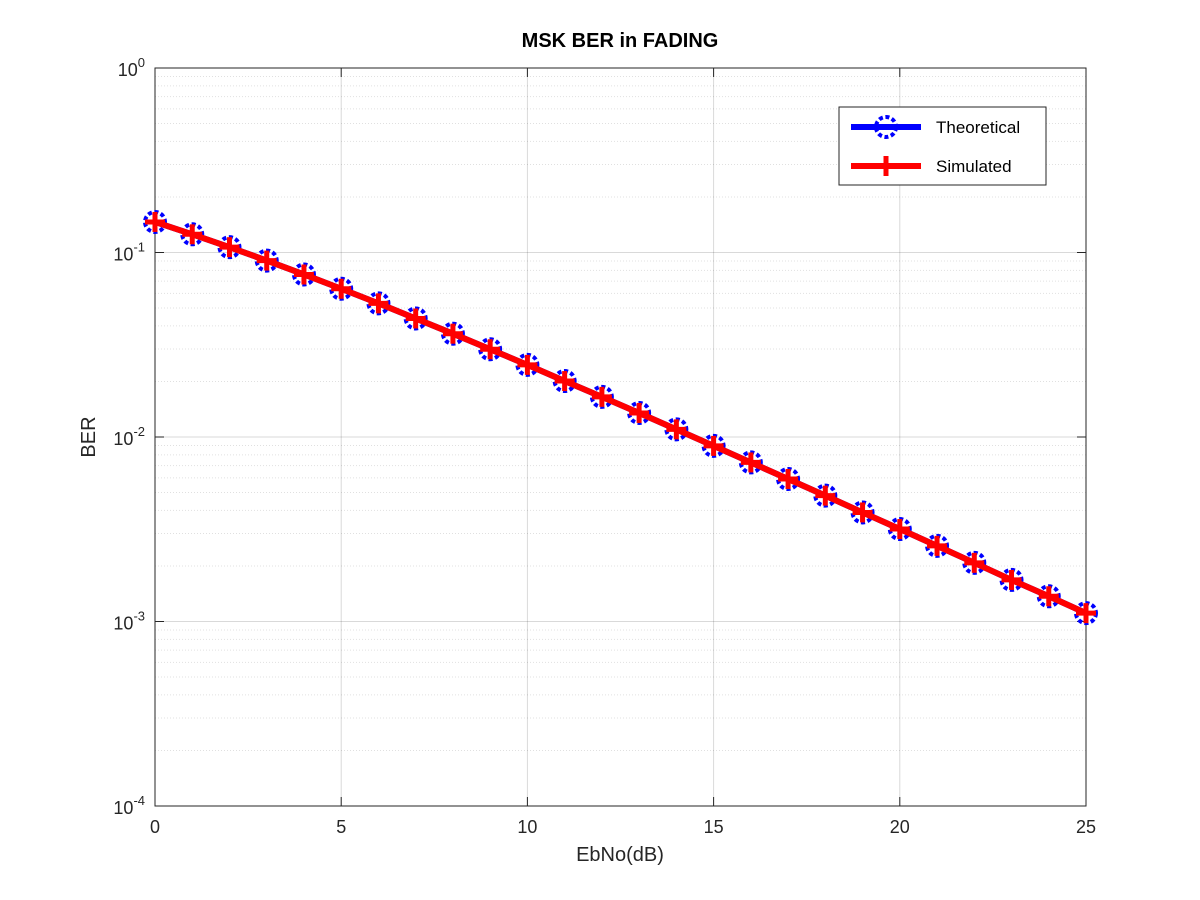 This screenshot has width=1200, height=900. Describe the element at coordinates (620, 855) in the screenshot. I see `x-axis-label: EbNo(dB)` at that location.